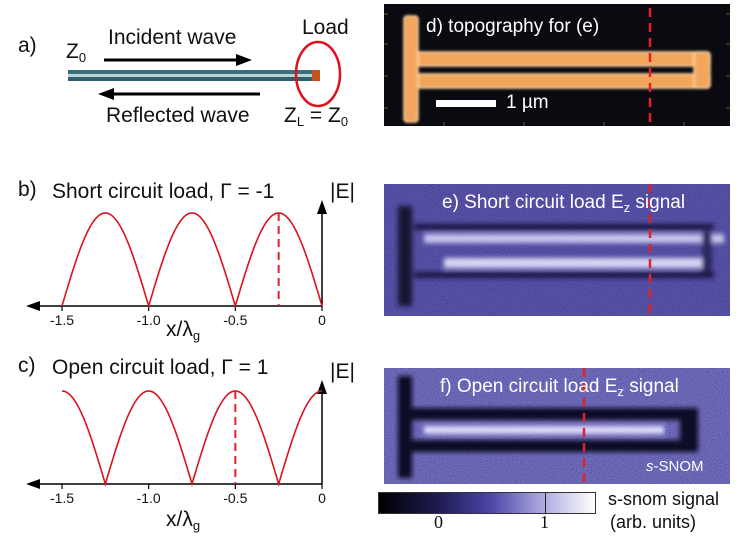 The width and height of the screenshot is (754, 551). I want to click on colorbar-tick-1: 1, so click(544, 522).